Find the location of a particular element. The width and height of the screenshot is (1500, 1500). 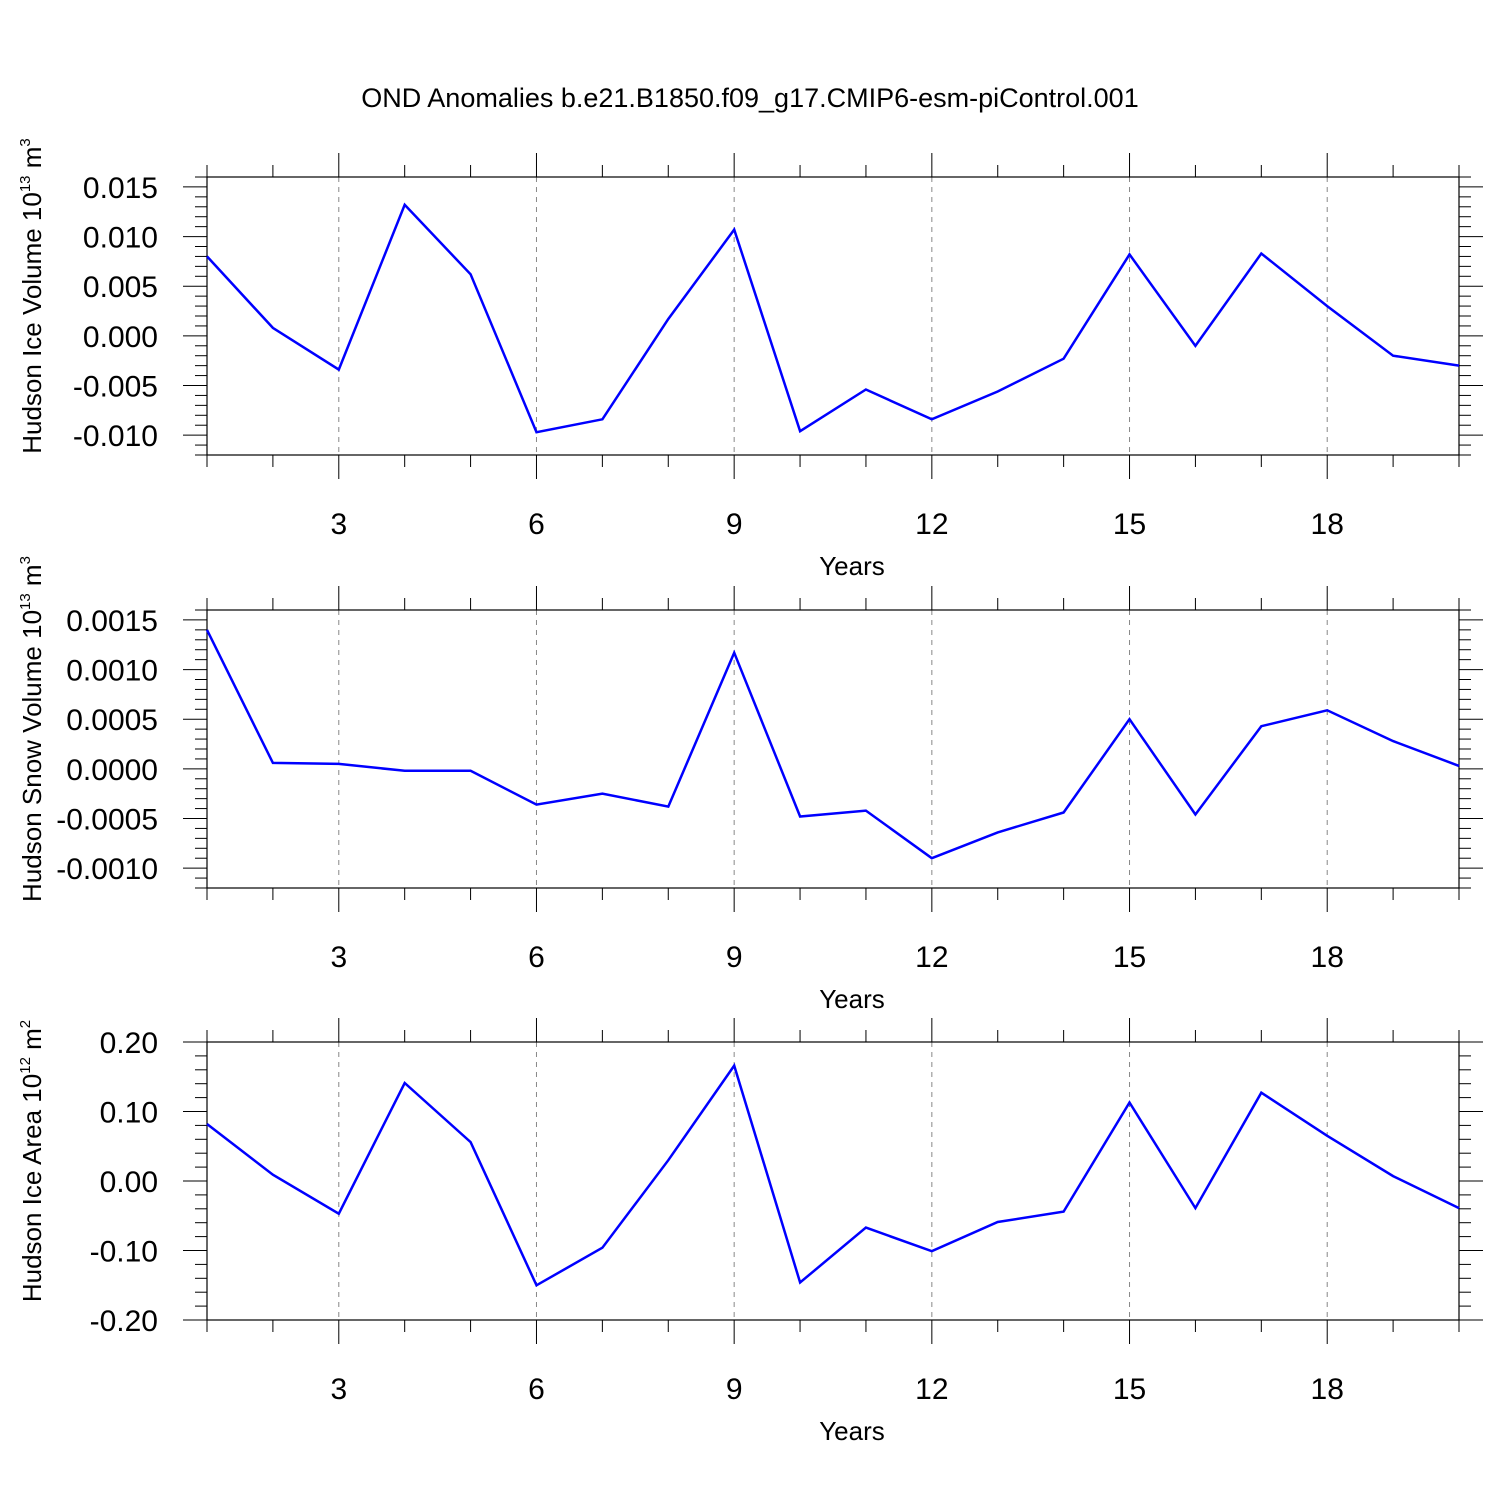

y-tick-label: -0.010 is located at coordinates (115, 436).